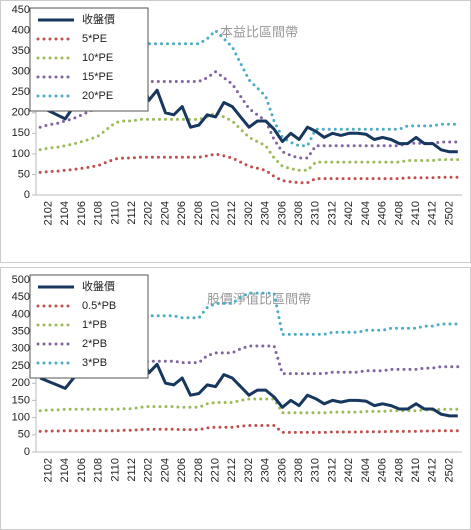 This screenshot has height=530, width=471. I want to click on y-tick-label: 500, so click(21, 280).